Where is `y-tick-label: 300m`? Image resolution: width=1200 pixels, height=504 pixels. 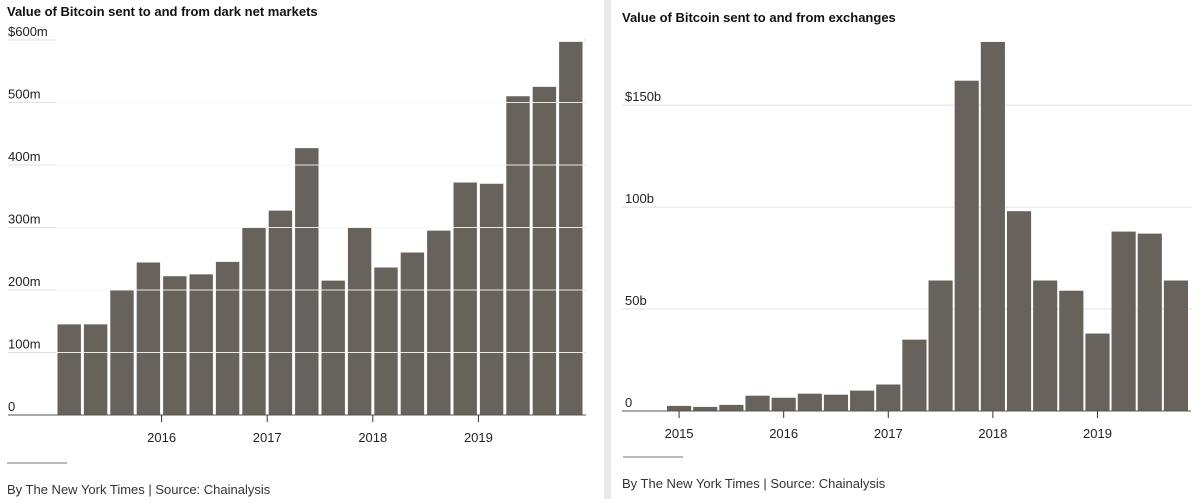 y-tick-label: 300m is located at coordinates (24, 219).